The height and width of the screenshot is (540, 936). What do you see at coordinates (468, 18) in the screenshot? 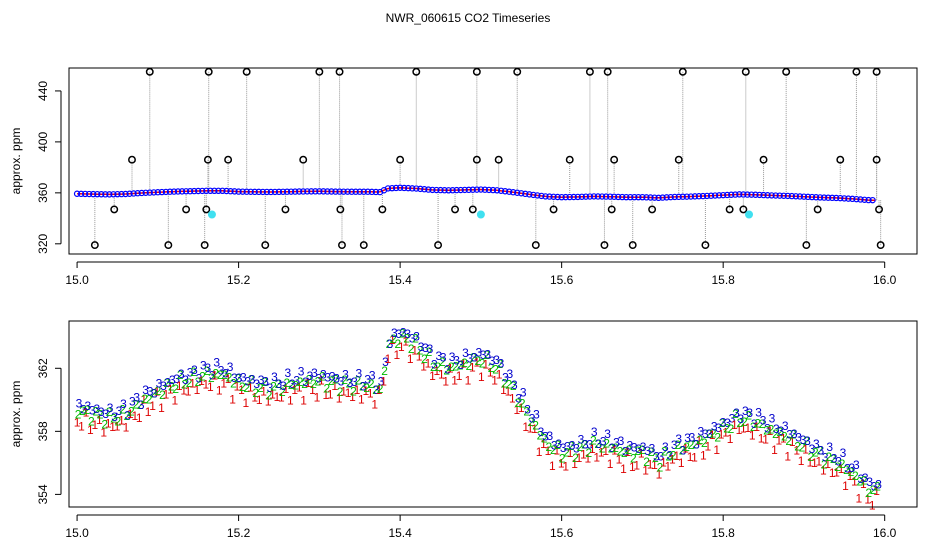
I see `chart-title: NWR_060615 CO2 Timeseries` at bounding box center [468, 18].